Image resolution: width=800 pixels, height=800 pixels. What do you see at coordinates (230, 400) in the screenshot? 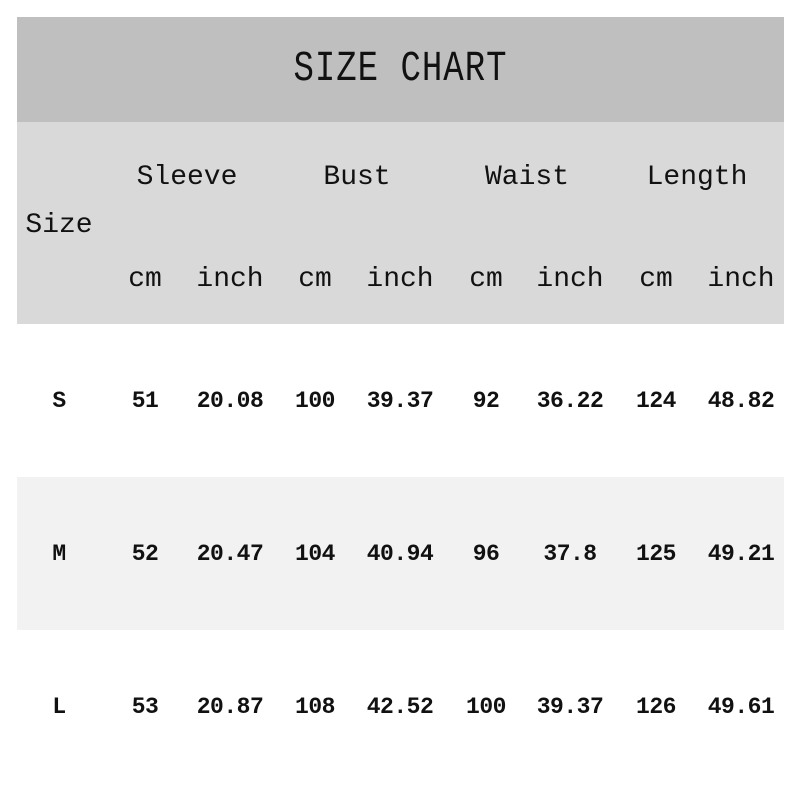
I see `value-cell: 20.08` at bounding box center [230, 400].